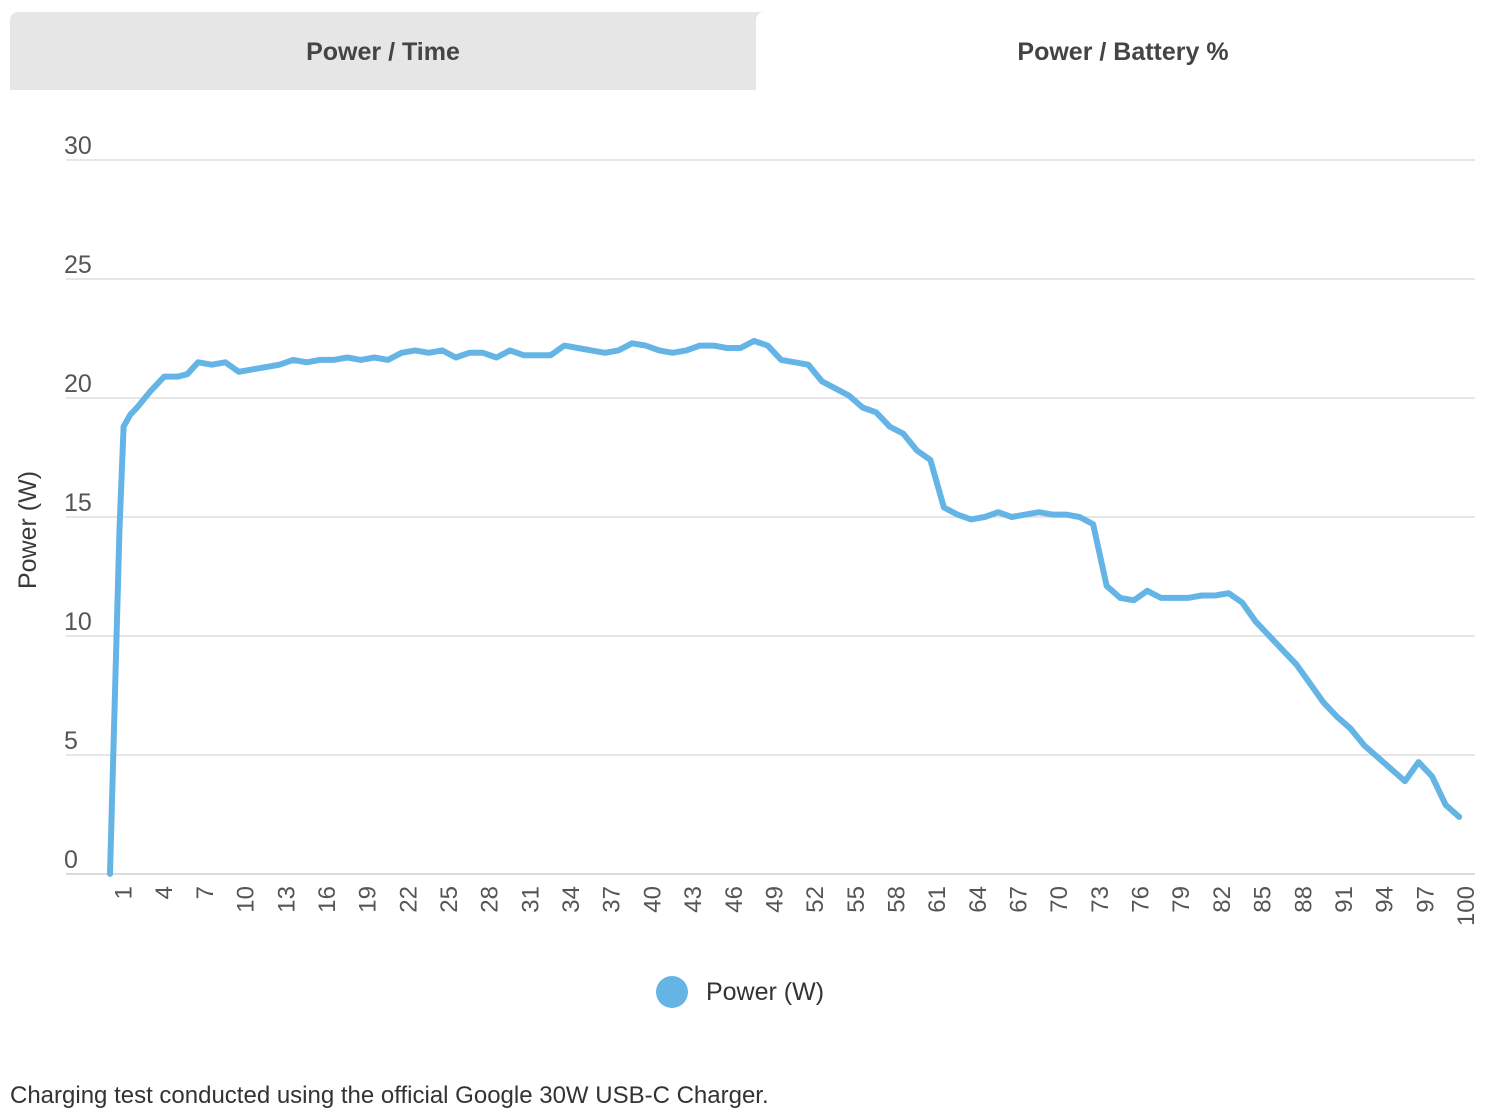  What do you see at coordinates (1263, 899) in the screenshot?
I see `x-tick-label: 85` at bounding box center [1263, 899].